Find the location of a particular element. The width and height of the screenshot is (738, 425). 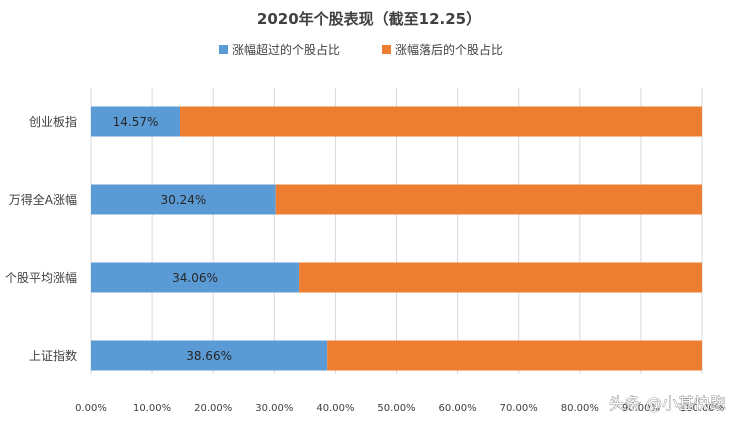

x-tick-label: 90.00% is located at coordinates (641, 408).